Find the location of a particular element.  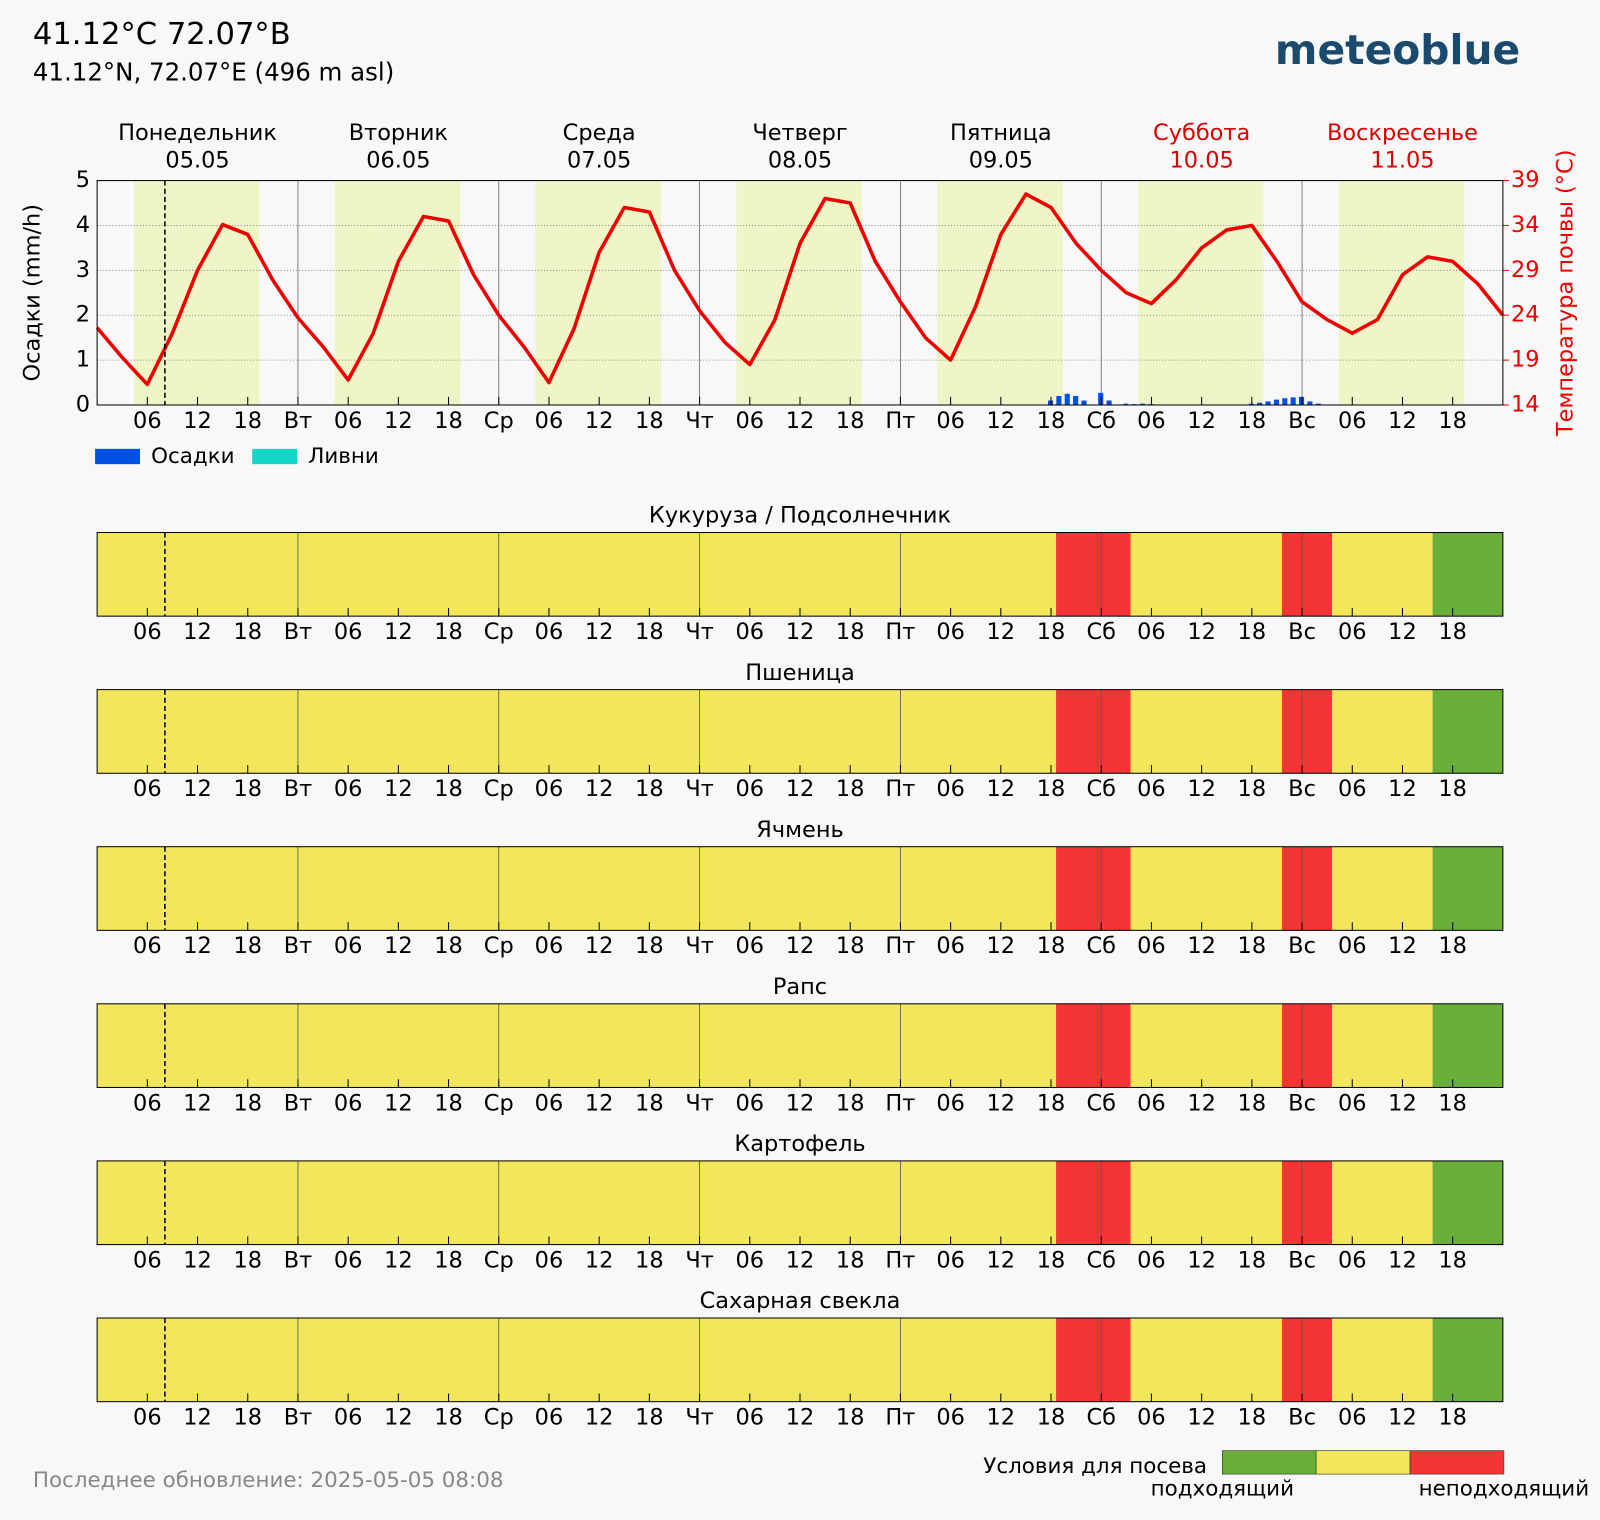

x-tick-label: Ср is located at coordinates (499, 1260).